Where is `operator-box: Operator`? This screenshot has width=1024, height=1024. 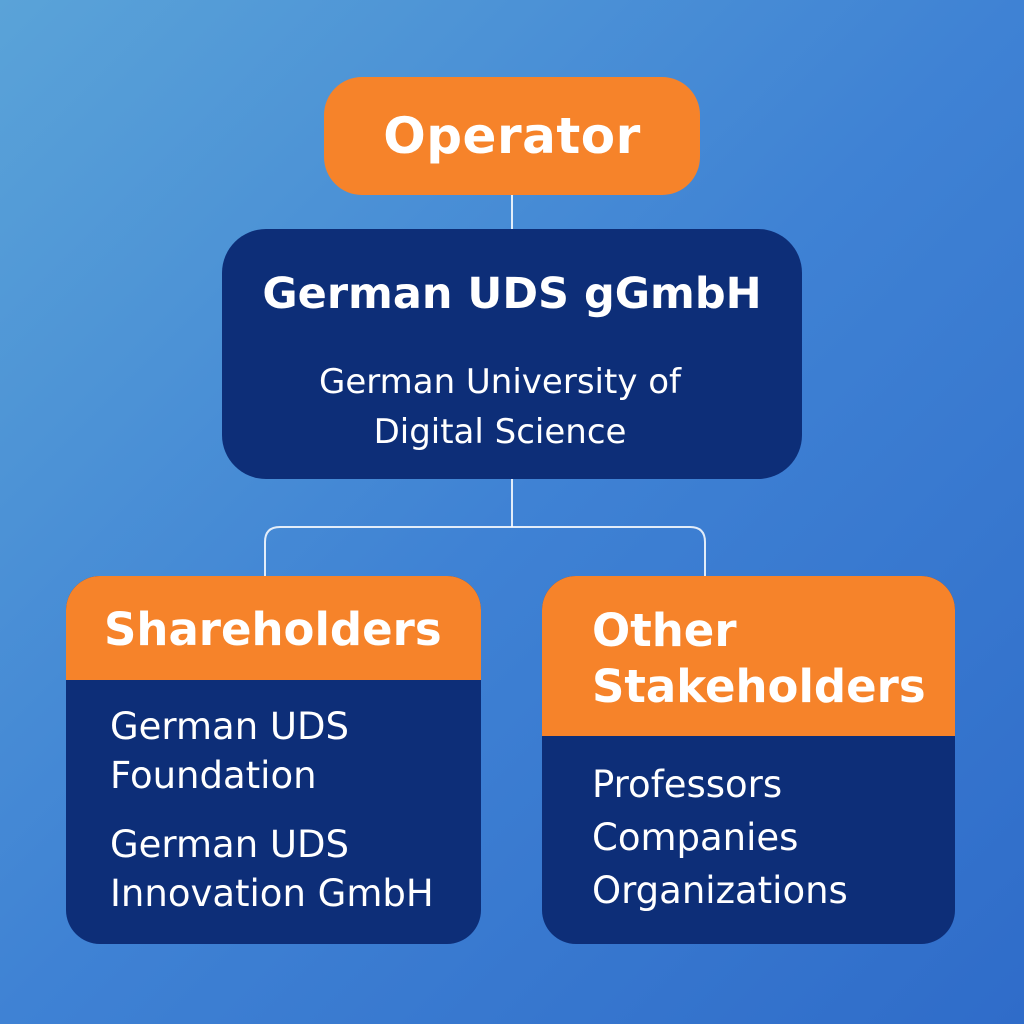
operator-box: Operator is located at coordinates (512, 136).